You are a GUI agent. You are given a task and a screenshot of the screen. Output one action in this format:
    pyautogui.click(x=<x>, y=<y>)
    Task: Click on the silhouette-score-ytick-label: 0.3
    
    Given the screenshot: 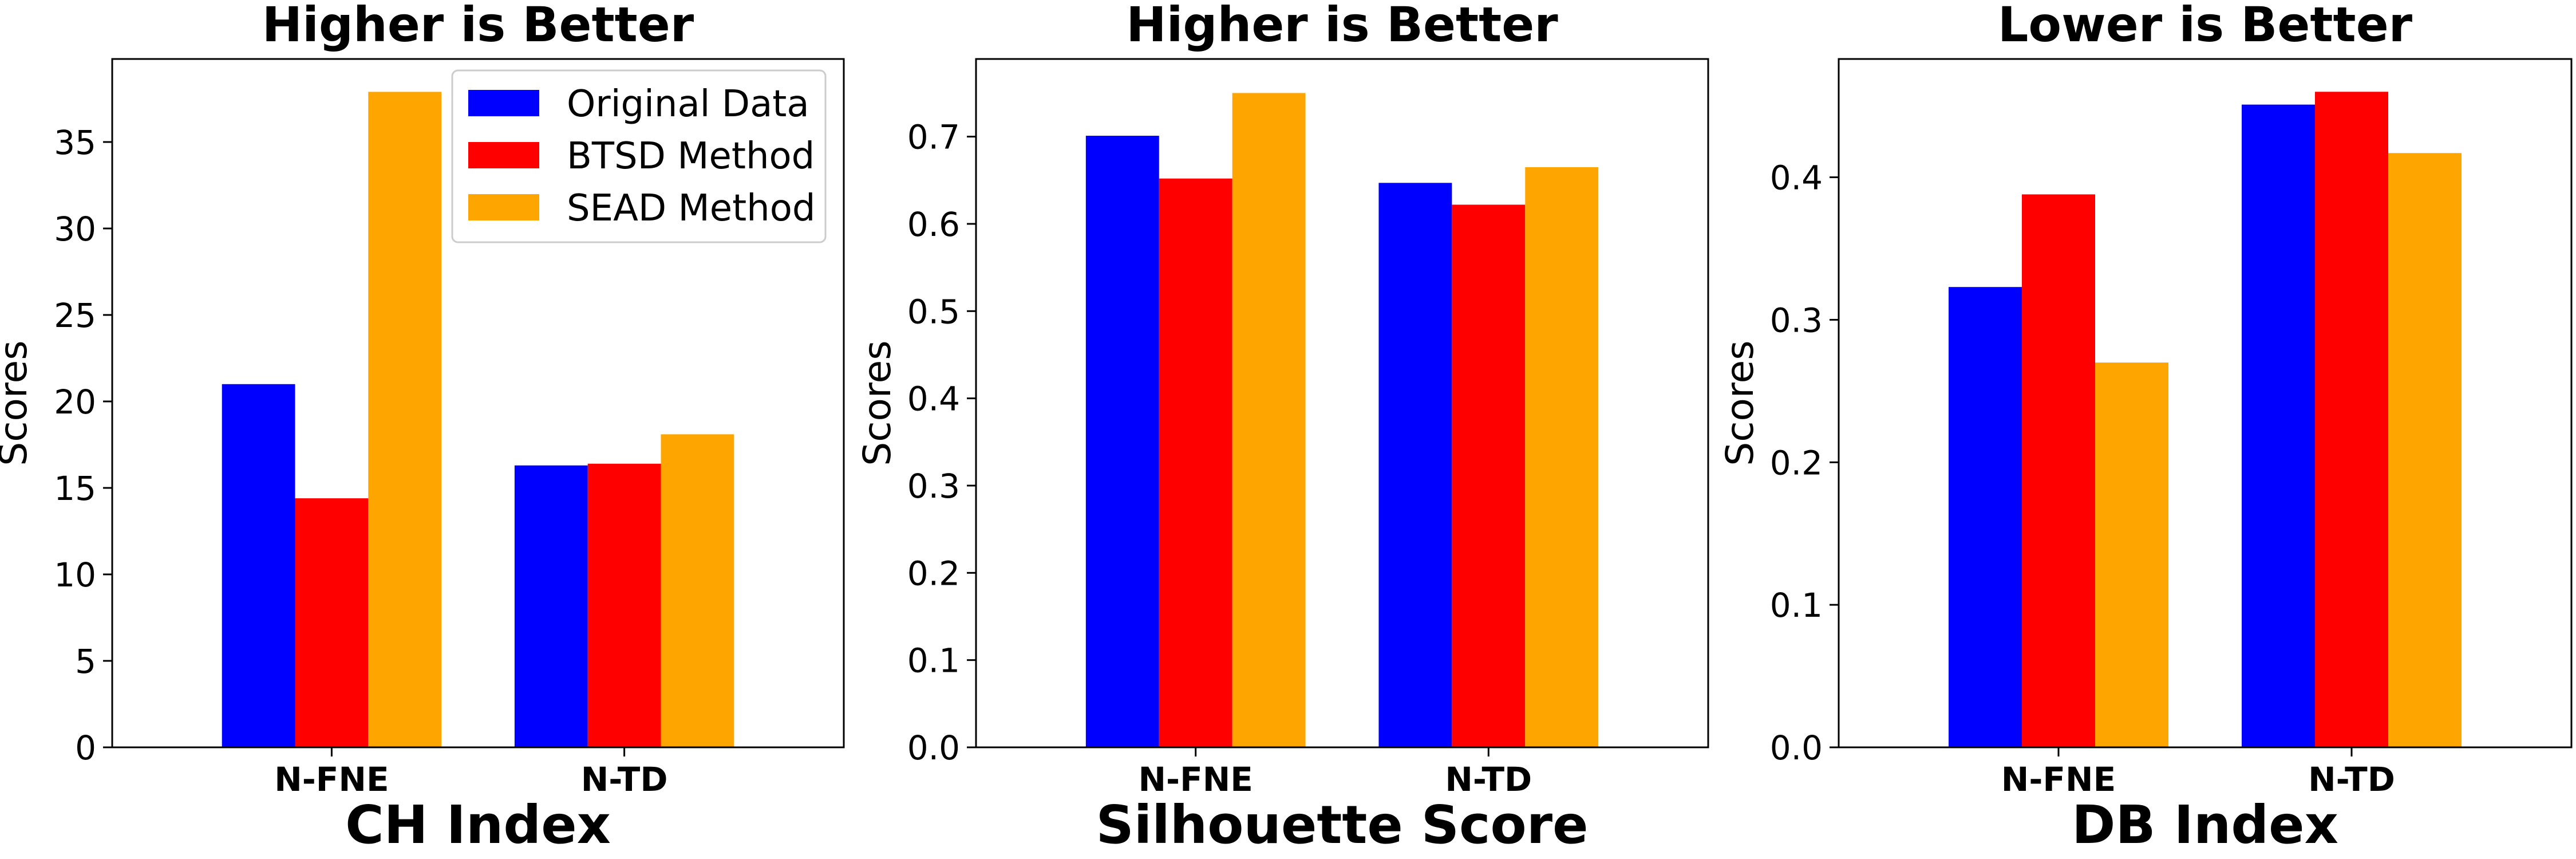 What is the action you would take?
    pyautogui.click(x=933, y=487)
    